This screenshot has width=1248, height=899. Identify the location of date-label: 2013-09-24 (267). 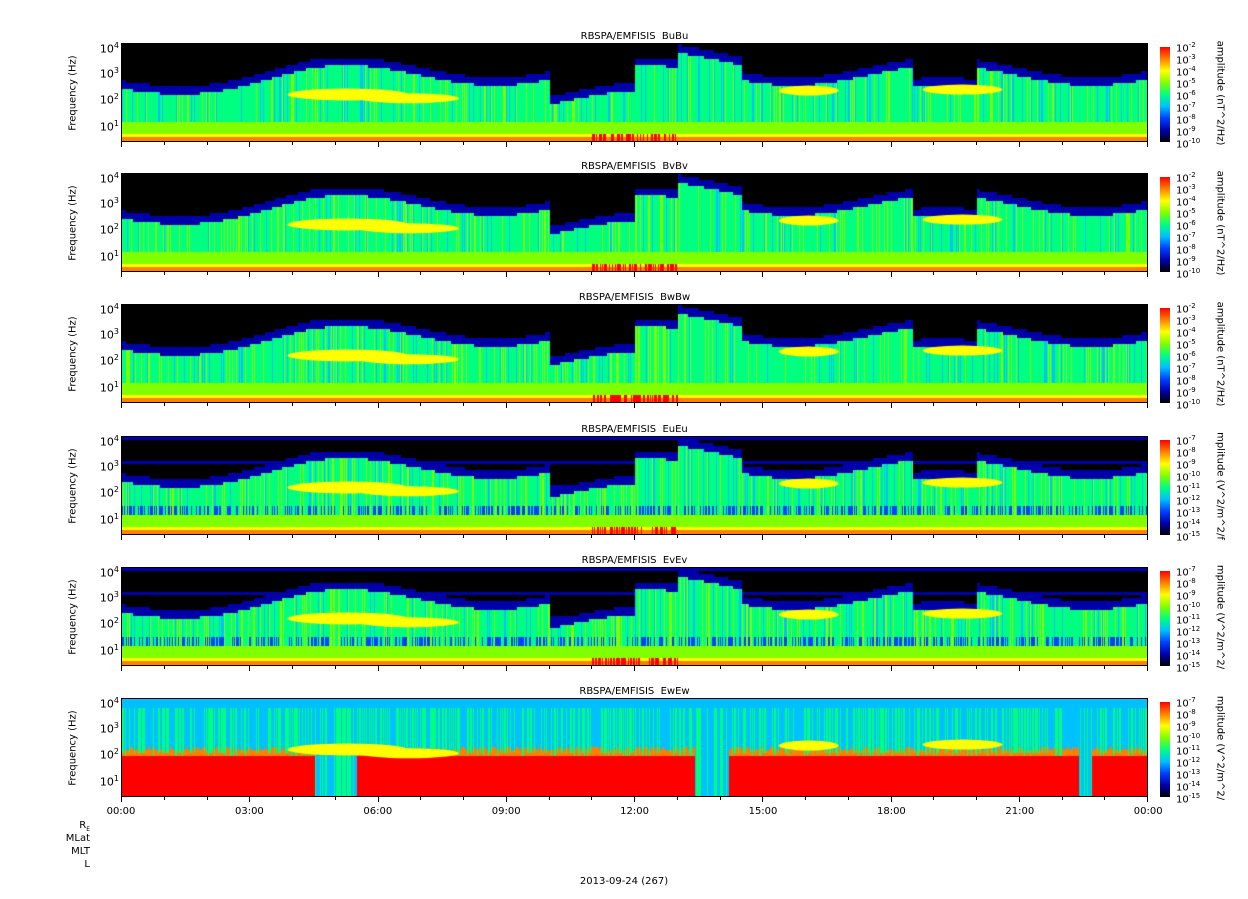
(624, 881).